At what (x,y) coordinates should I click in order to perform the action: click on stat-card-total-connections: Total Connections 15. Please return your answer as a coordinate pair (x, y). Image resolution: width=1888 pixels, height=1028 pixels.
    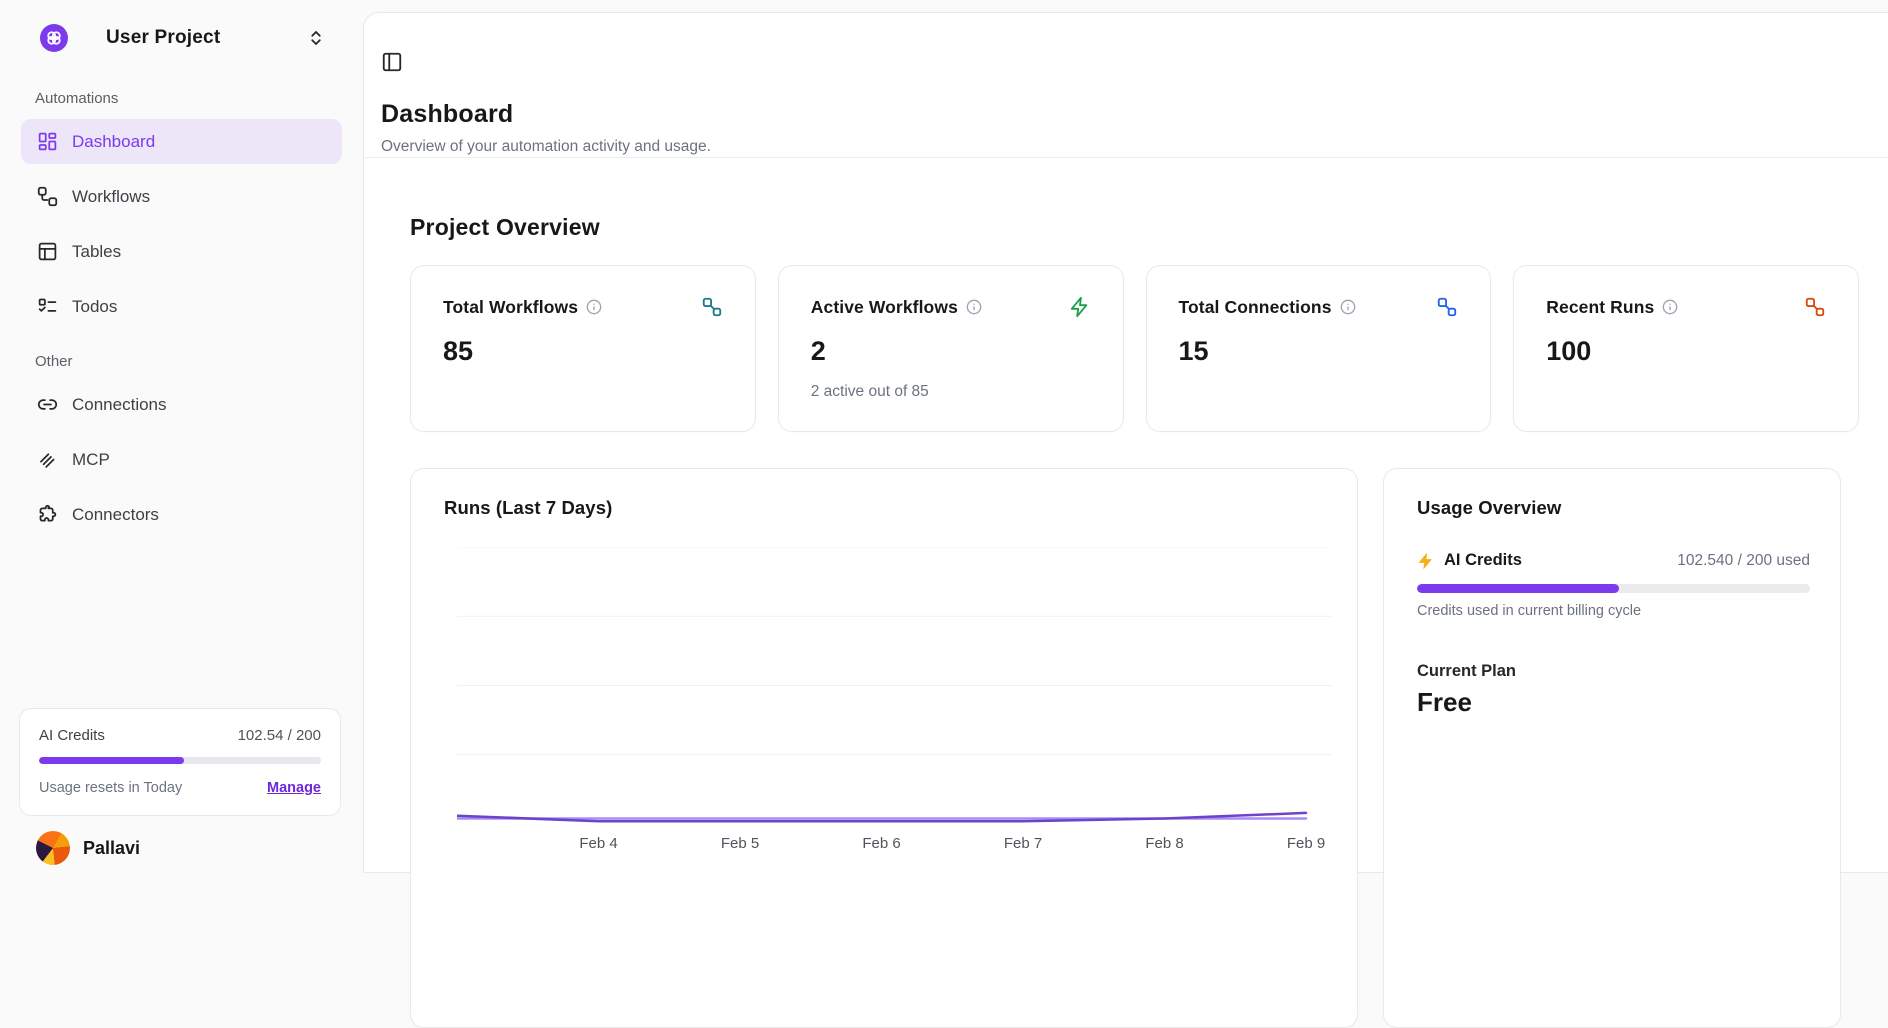
    Looking at the image, I should click on (1318, 348).